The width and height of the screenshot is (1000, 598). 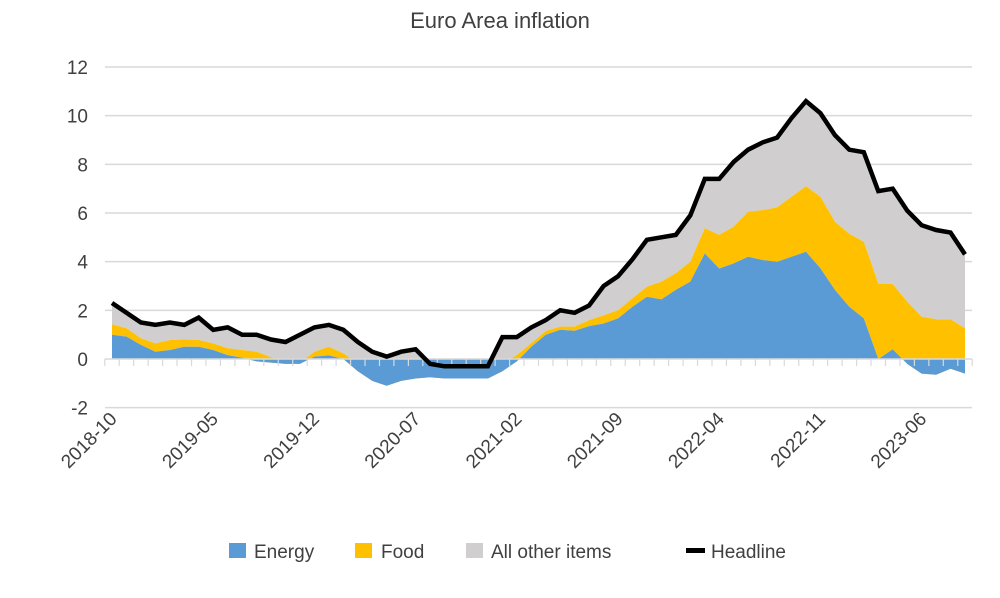 What do you see at coordinates (538, 362) in the screenshot?
I see `x-axis` at bounding box center [538, 362].